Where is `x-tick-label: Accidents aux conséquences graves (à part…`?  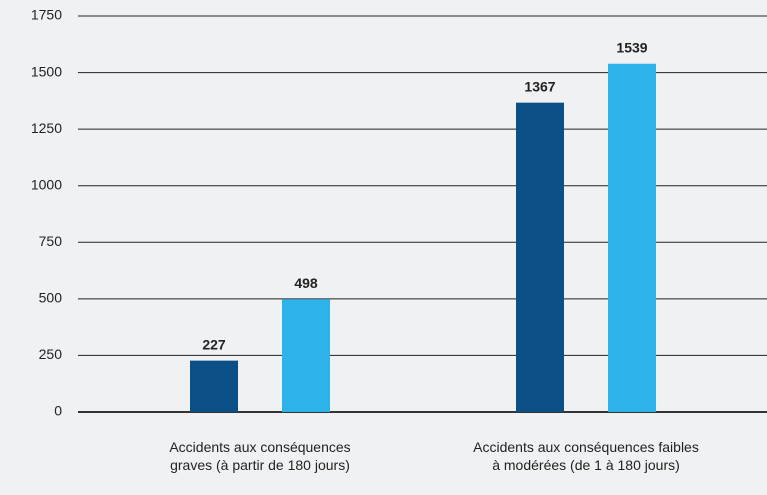
x-tick-label: Accidents aux conséquences graves (à part… is located at coordinates (259, 456).